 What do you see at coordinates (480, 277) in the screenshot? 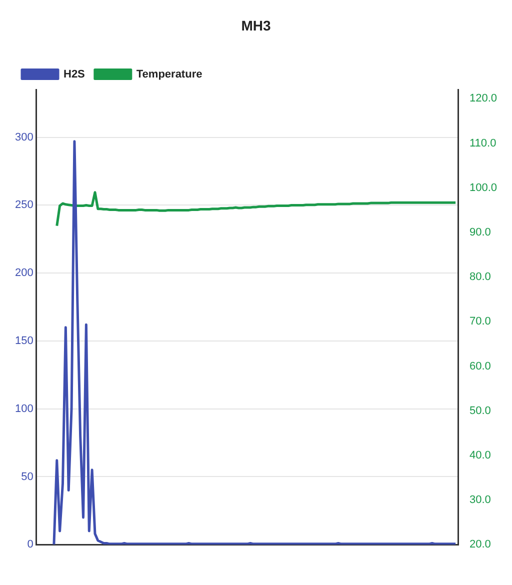
I see `y2-tick-label: 80.0` at bounding box center [480, 277].